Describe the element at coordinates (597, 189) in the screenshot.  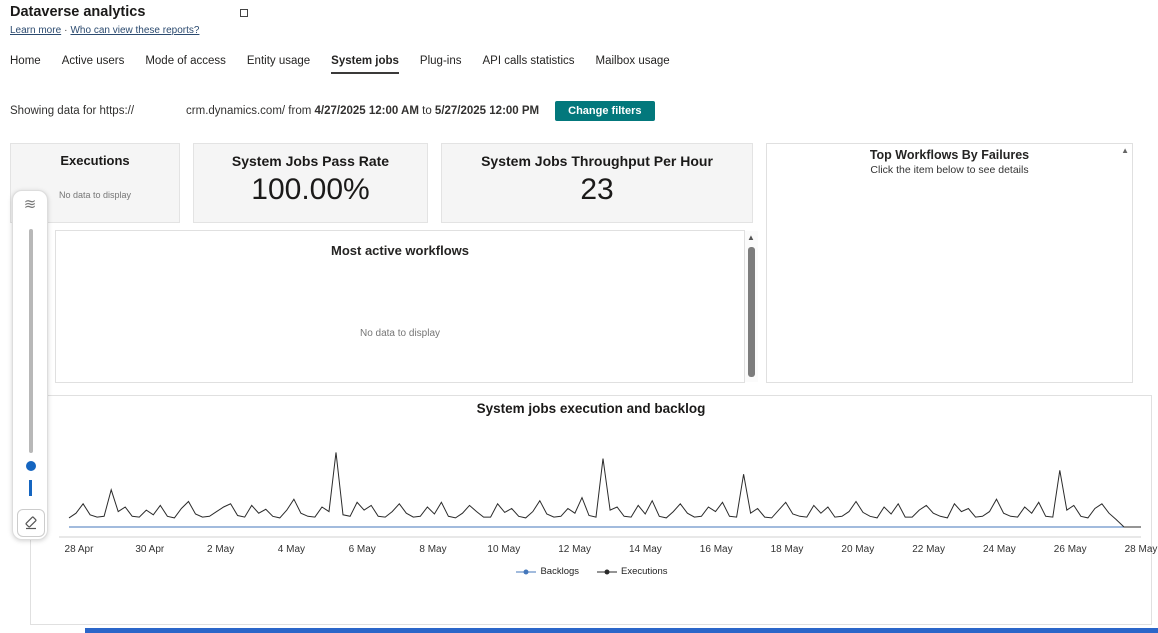
I see `throughput-value: 23` at that location.